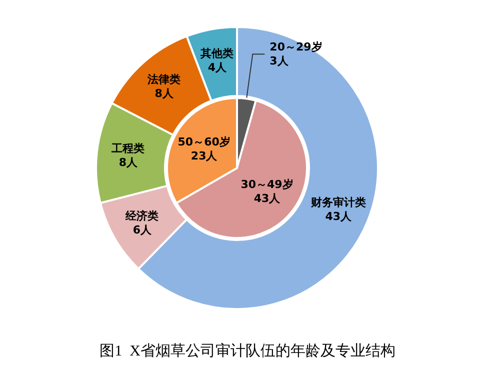 Image resolution: width=479 pixels, height=372 pixels. I want to click on data-label: 4人, so click(218, 67).